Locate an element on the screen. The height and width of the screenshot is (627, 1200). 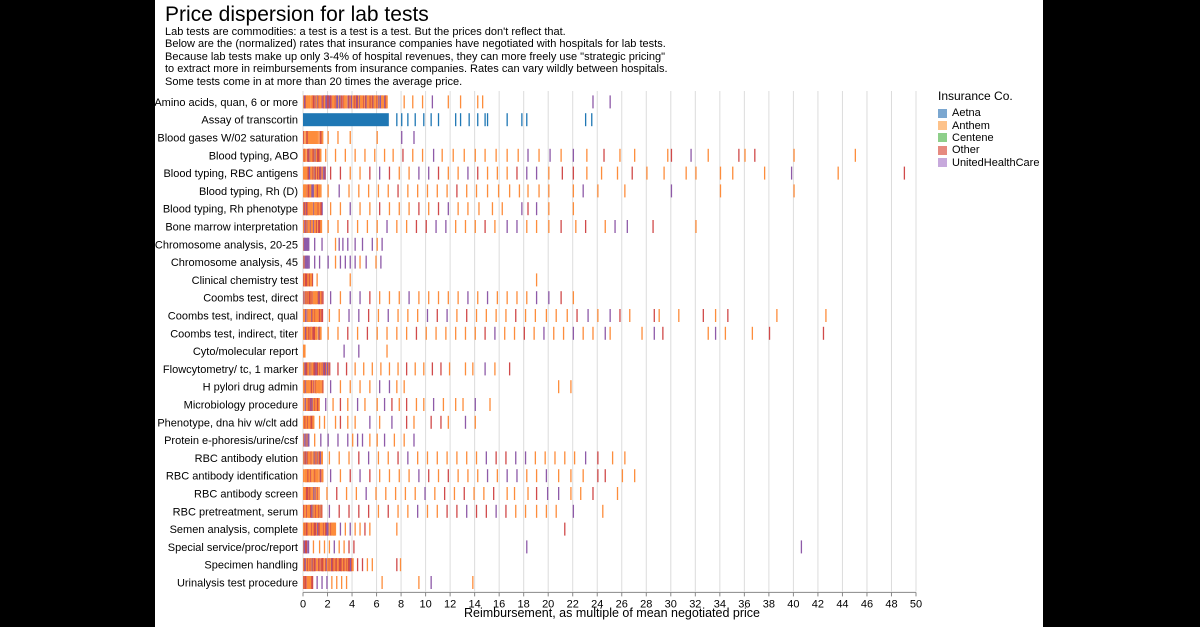
legend-item-aetna: Aetna is located at coordinates (988, 113).